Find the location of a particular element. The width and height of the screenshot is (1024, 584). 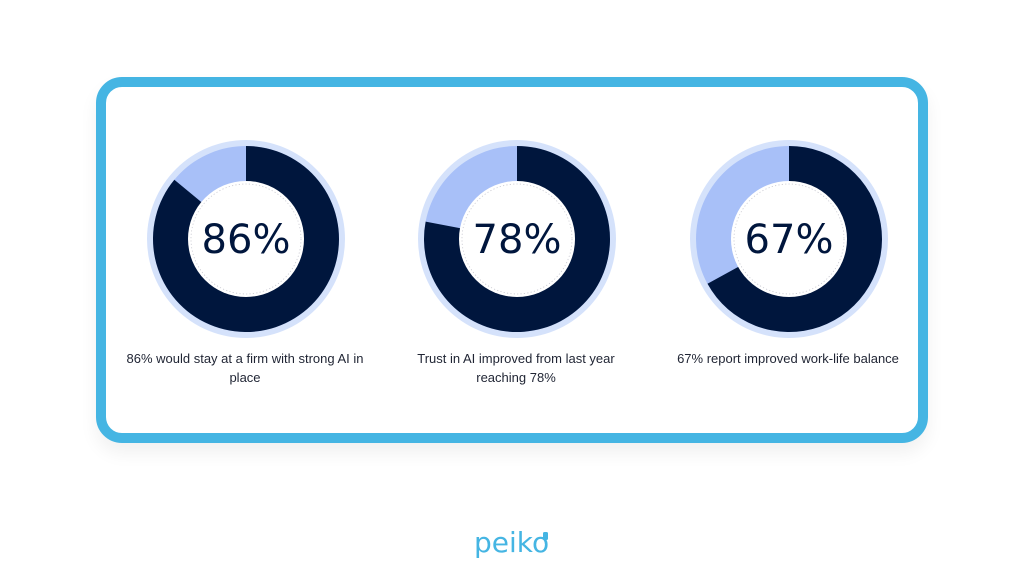

percentage-label: 78% is located at coordinates (517, 240).